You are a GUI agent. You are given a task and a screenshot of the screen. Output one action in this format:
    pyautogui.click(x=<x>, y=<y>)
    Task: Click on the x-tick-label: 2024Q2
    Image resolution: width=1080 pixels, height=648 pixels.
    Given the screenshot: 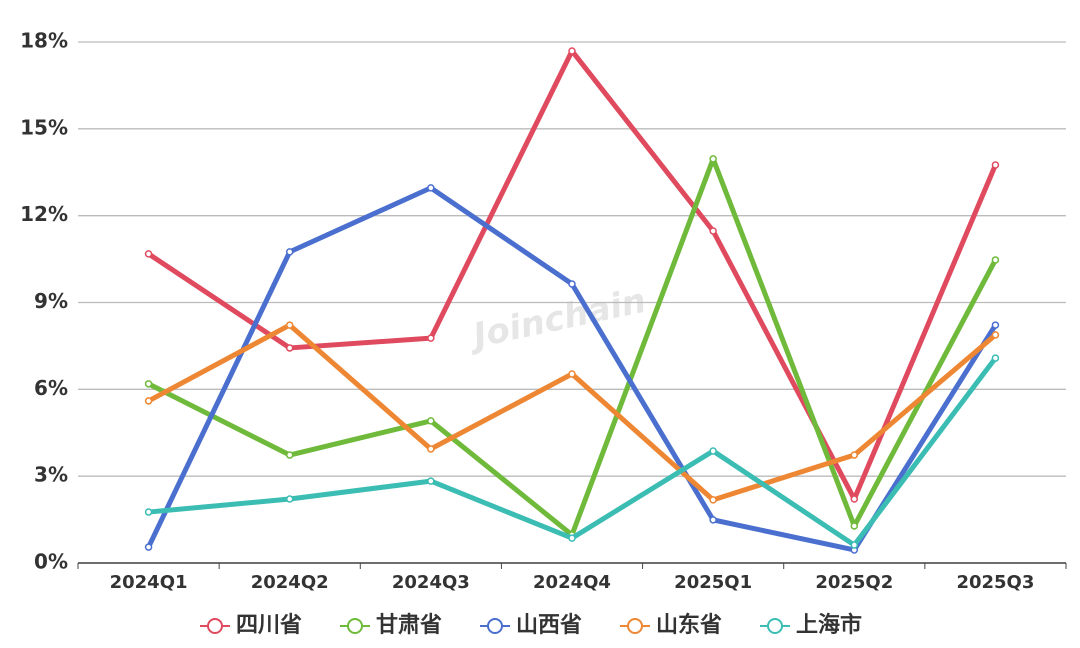 What is the action you would take?
    pyautogui.click(x=290, y=582)
    